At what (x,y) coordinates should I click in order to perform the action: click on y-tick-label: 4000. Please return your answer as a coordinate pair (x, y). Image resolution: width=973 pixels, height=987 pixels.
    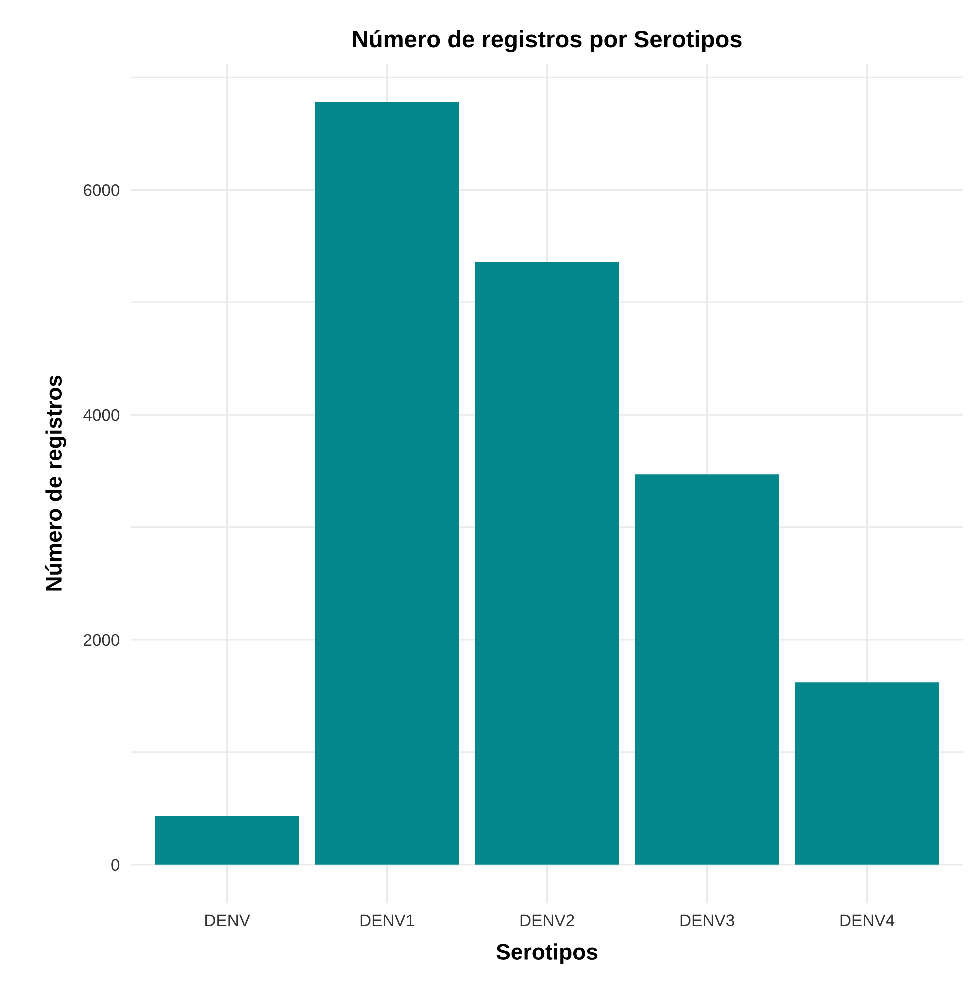
    Looking at the image, I should click on (102, 415).